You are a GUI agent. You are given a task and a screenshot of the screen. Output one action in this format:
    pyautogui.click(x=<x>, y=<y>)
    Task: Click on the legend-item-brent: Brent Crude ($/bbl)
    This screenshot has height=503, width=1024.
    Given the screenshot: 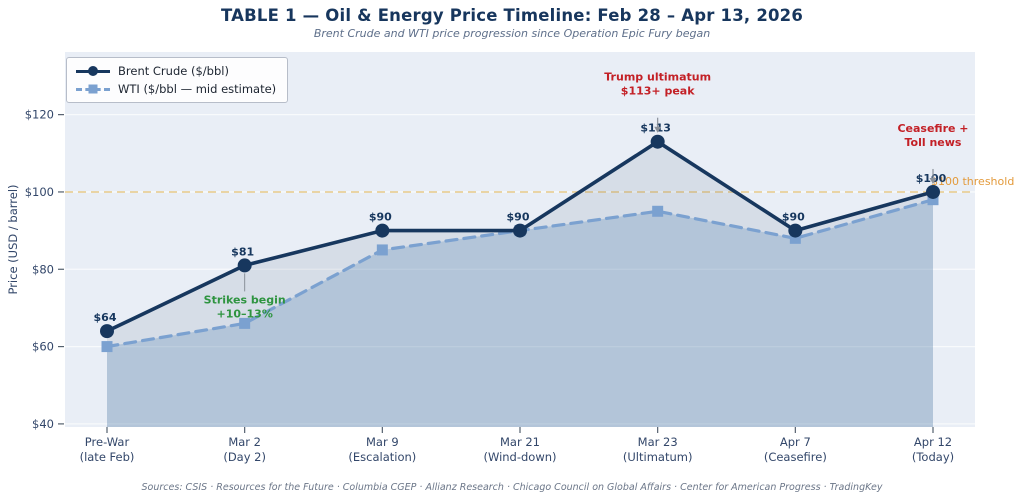 What is the action you would take?
    pyautogui.click(x=176, y=71)
    